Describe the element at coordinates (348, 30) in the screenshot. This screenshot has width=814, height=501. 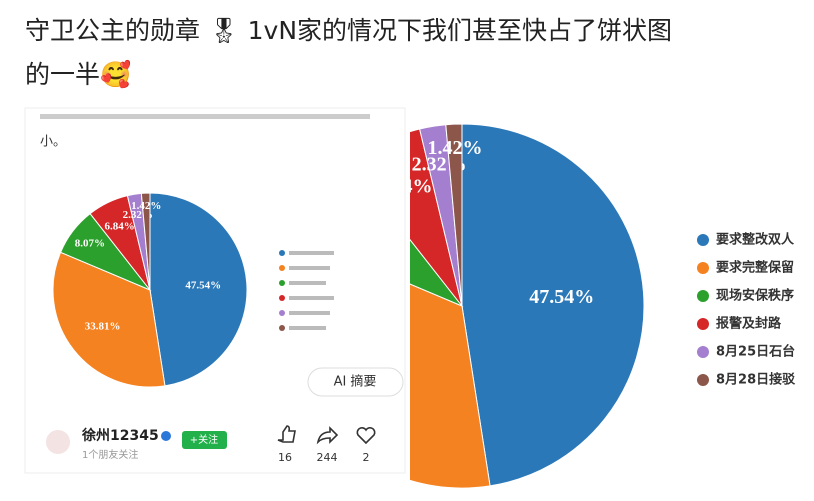
I see `post-title: 守卫公主的勋章 🎖 1vN家的情况下我们甚至快占了饼状图` at that location.